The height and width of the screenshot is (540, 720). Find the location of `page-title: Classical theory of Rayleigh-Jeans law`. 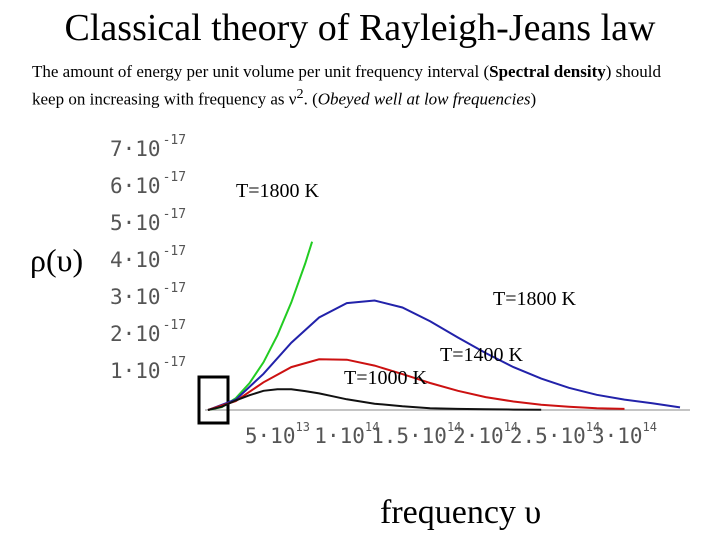

page-title: Classical theory of Rayleigh-Jeans law is located at coordinates (360, 28).